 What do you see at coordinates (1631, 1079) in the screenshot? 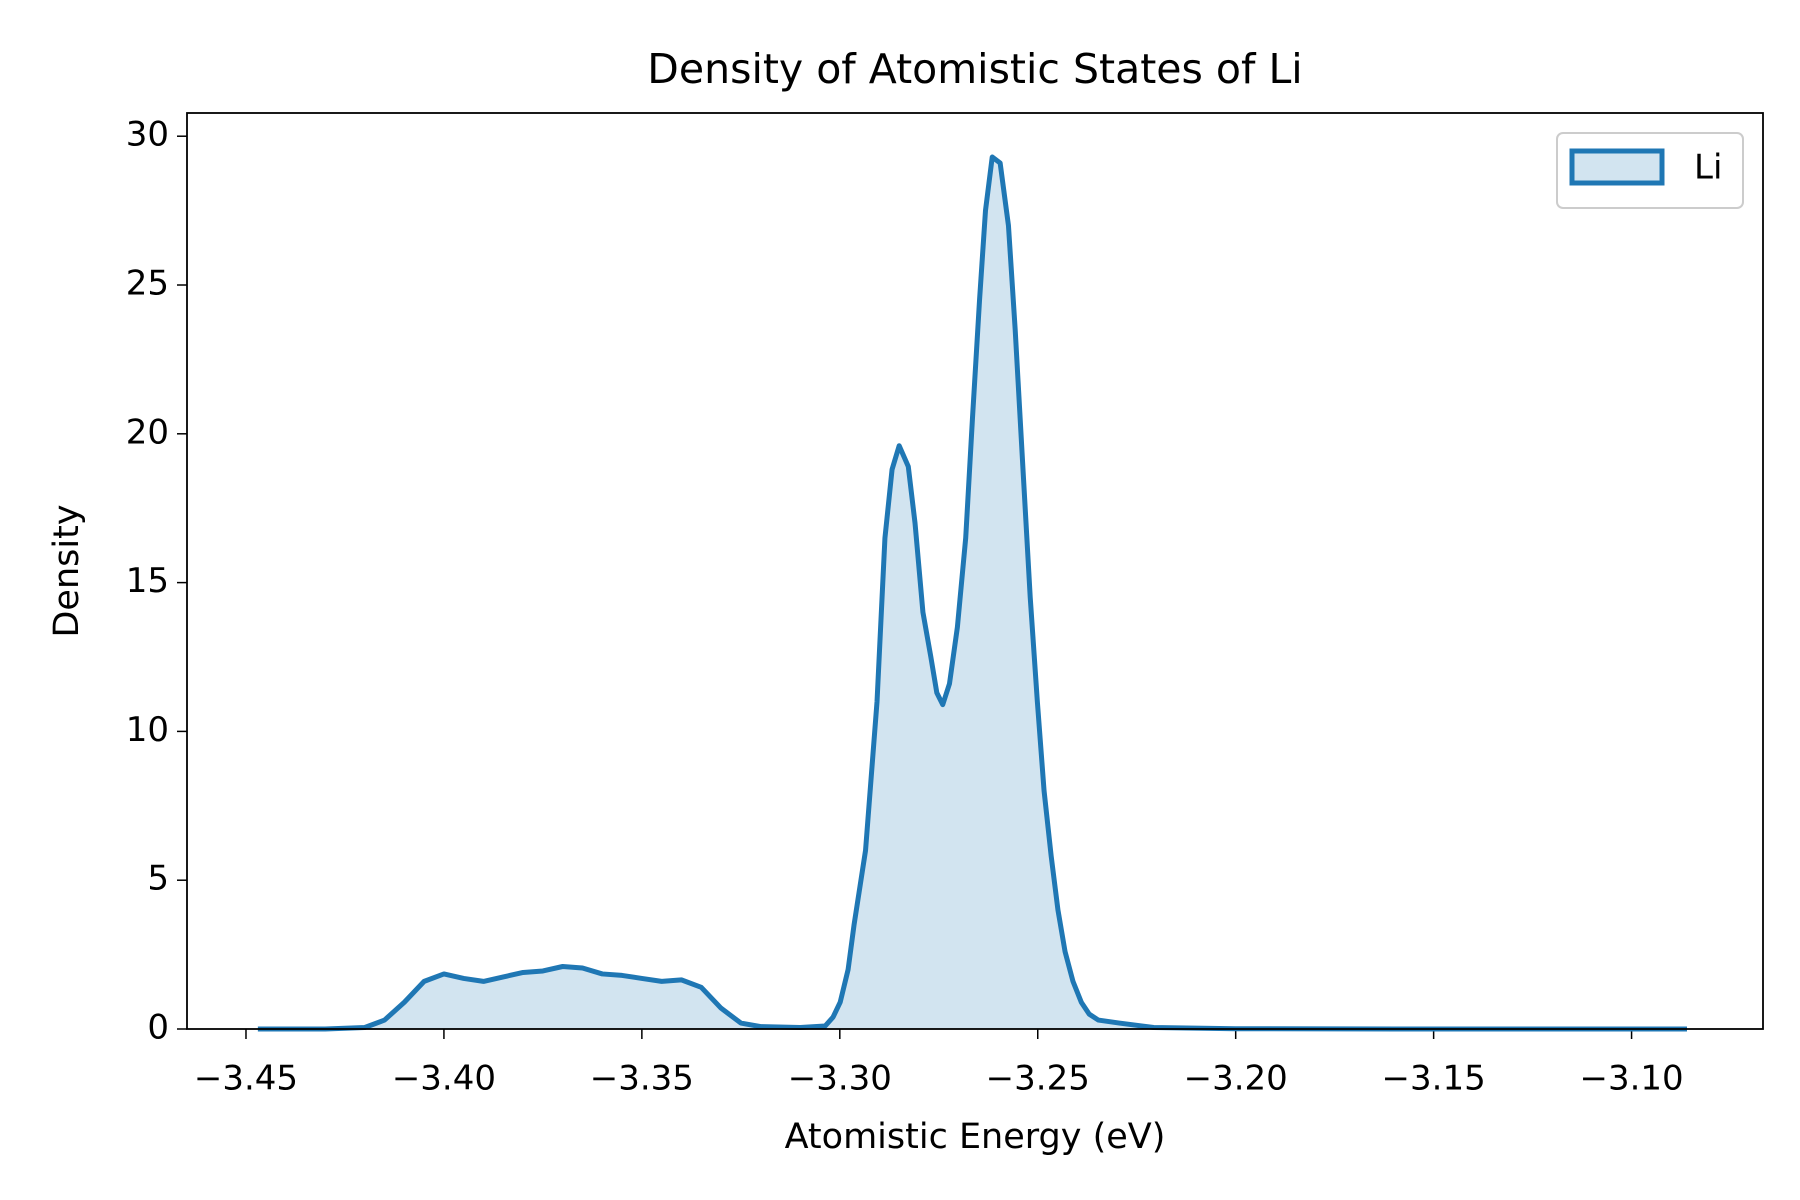
I see `x-tick-label: −3.10` at bounding box center [1631, 1079].